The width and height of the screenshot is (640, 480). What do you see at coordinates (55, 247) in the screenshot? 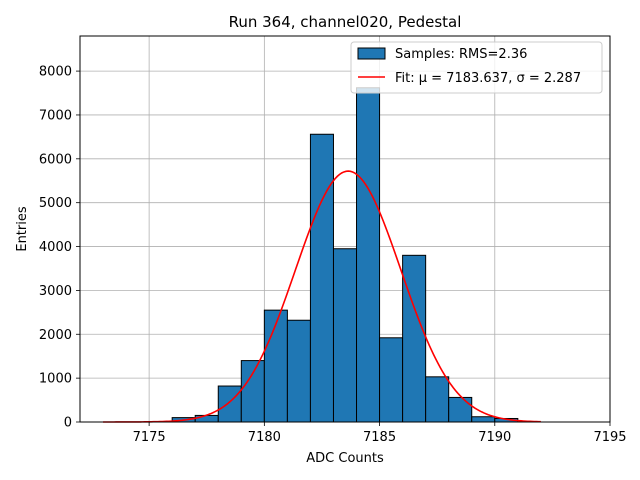
I see `y-tick-label: 4000` at bounding box center [55, 247].